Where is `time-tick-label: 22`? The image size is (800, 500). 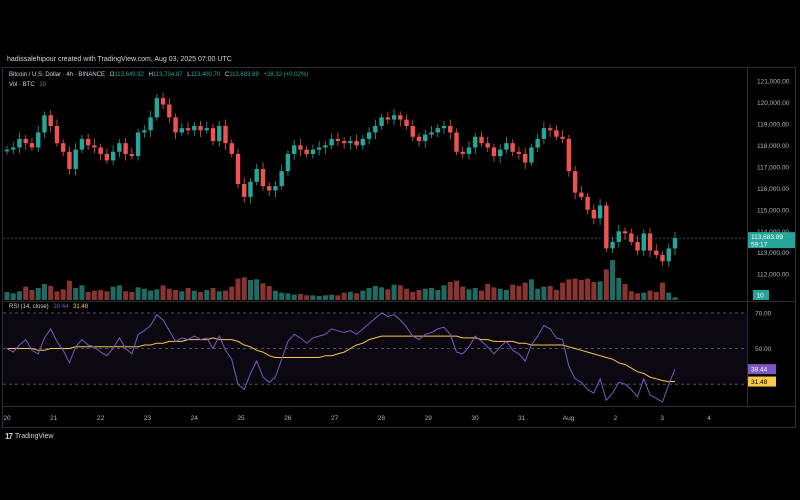
time-tick-label: 22 is located at coordinates (101, 418).